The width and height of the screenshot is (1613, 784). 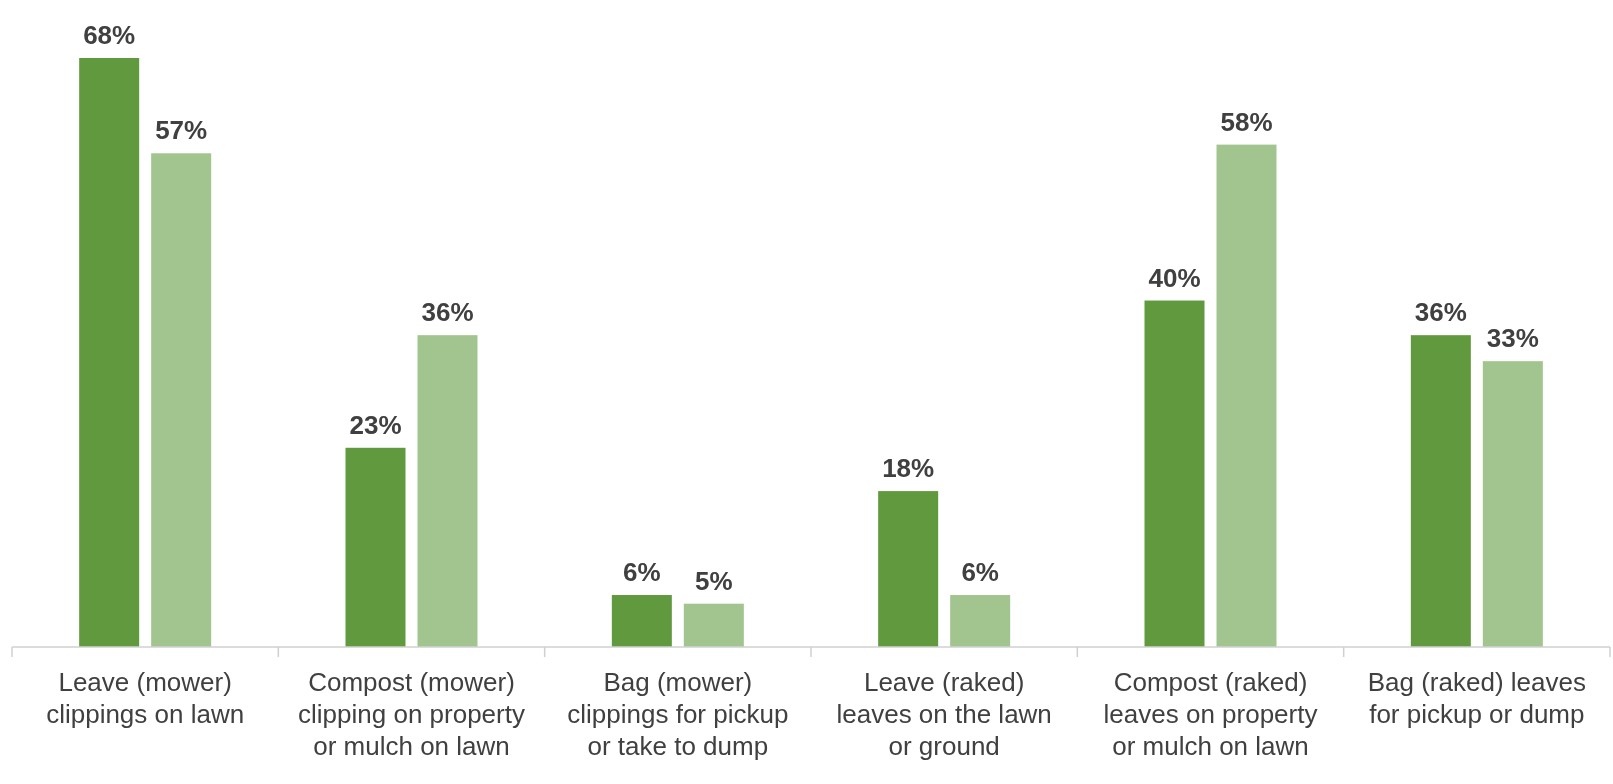 What do you see at coordinates (714, 580) in the screenshot?
I see `data-label: 5%` at bounding box center [714, 580].